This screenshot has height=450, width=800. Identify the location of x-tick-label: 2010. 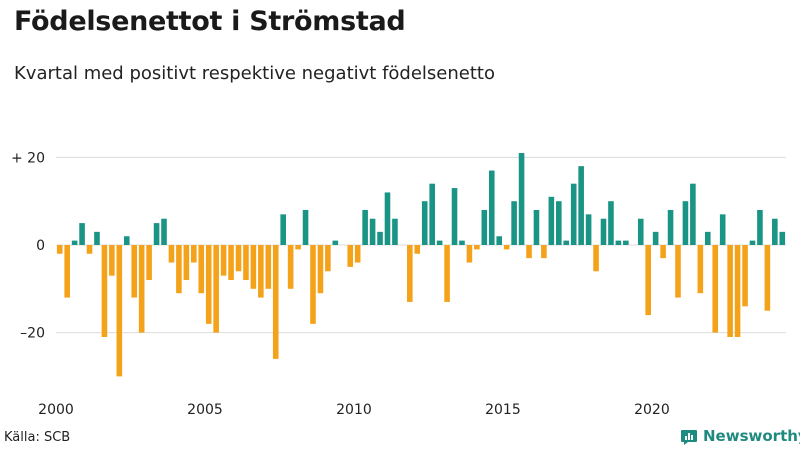
(354, 410).